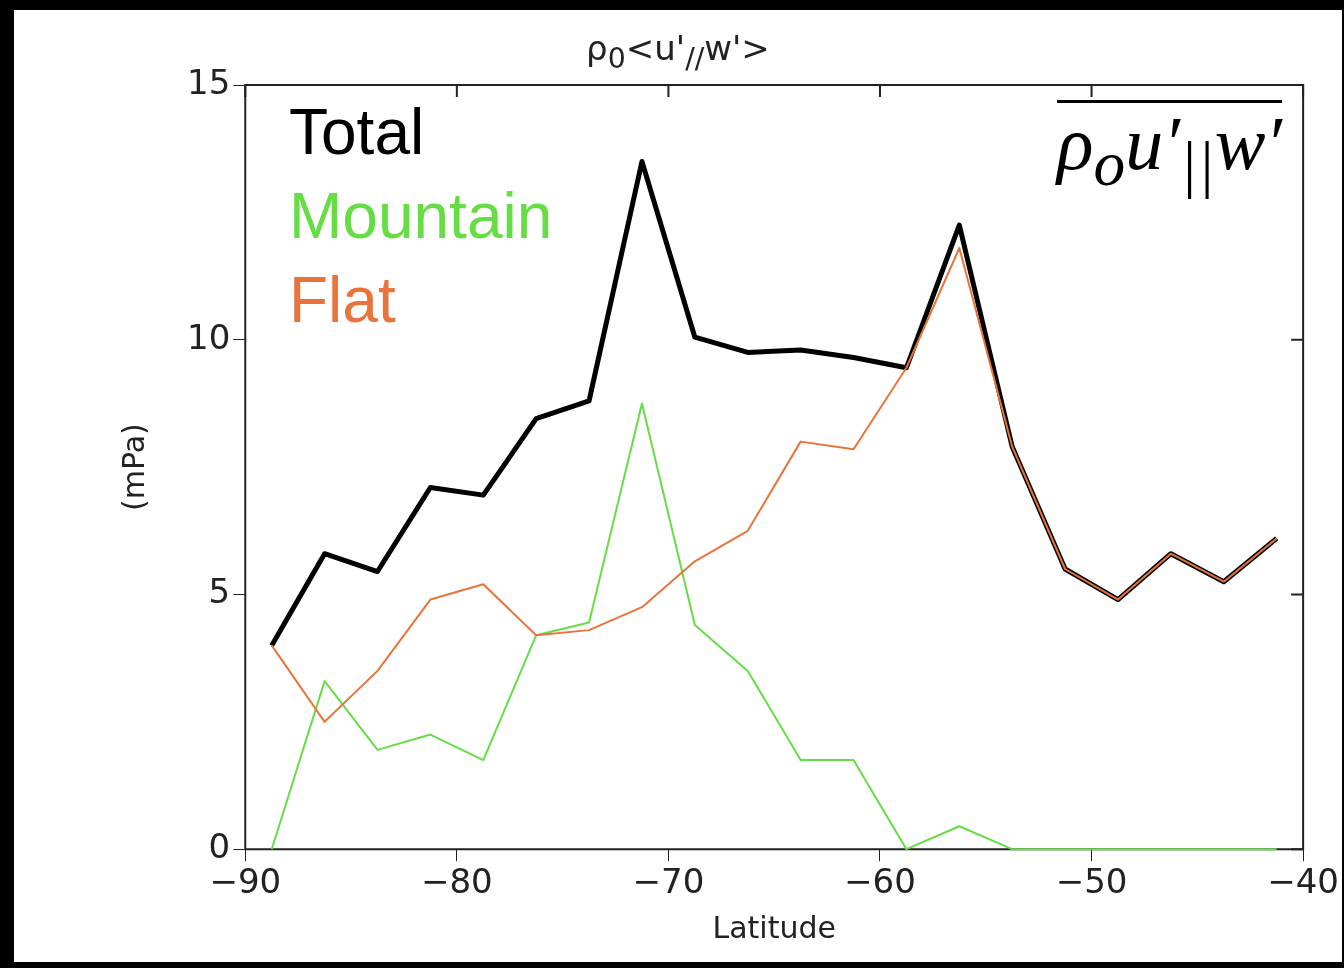 The image size is (1344, 968). I want to click on text: Flat, so click(343, 300).